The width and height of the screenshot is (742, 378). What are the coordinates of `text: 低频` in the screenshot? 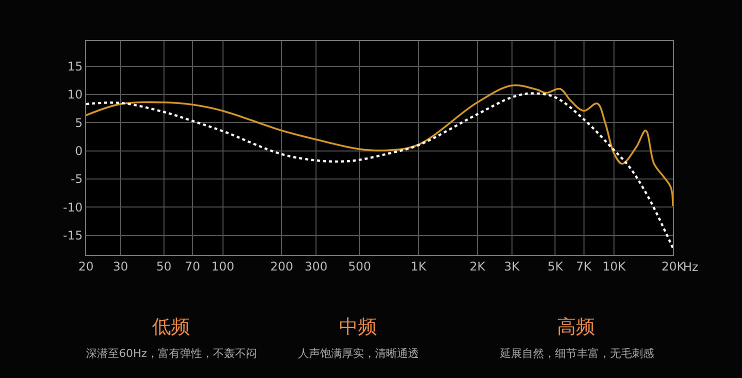 It's located at (171, 327).